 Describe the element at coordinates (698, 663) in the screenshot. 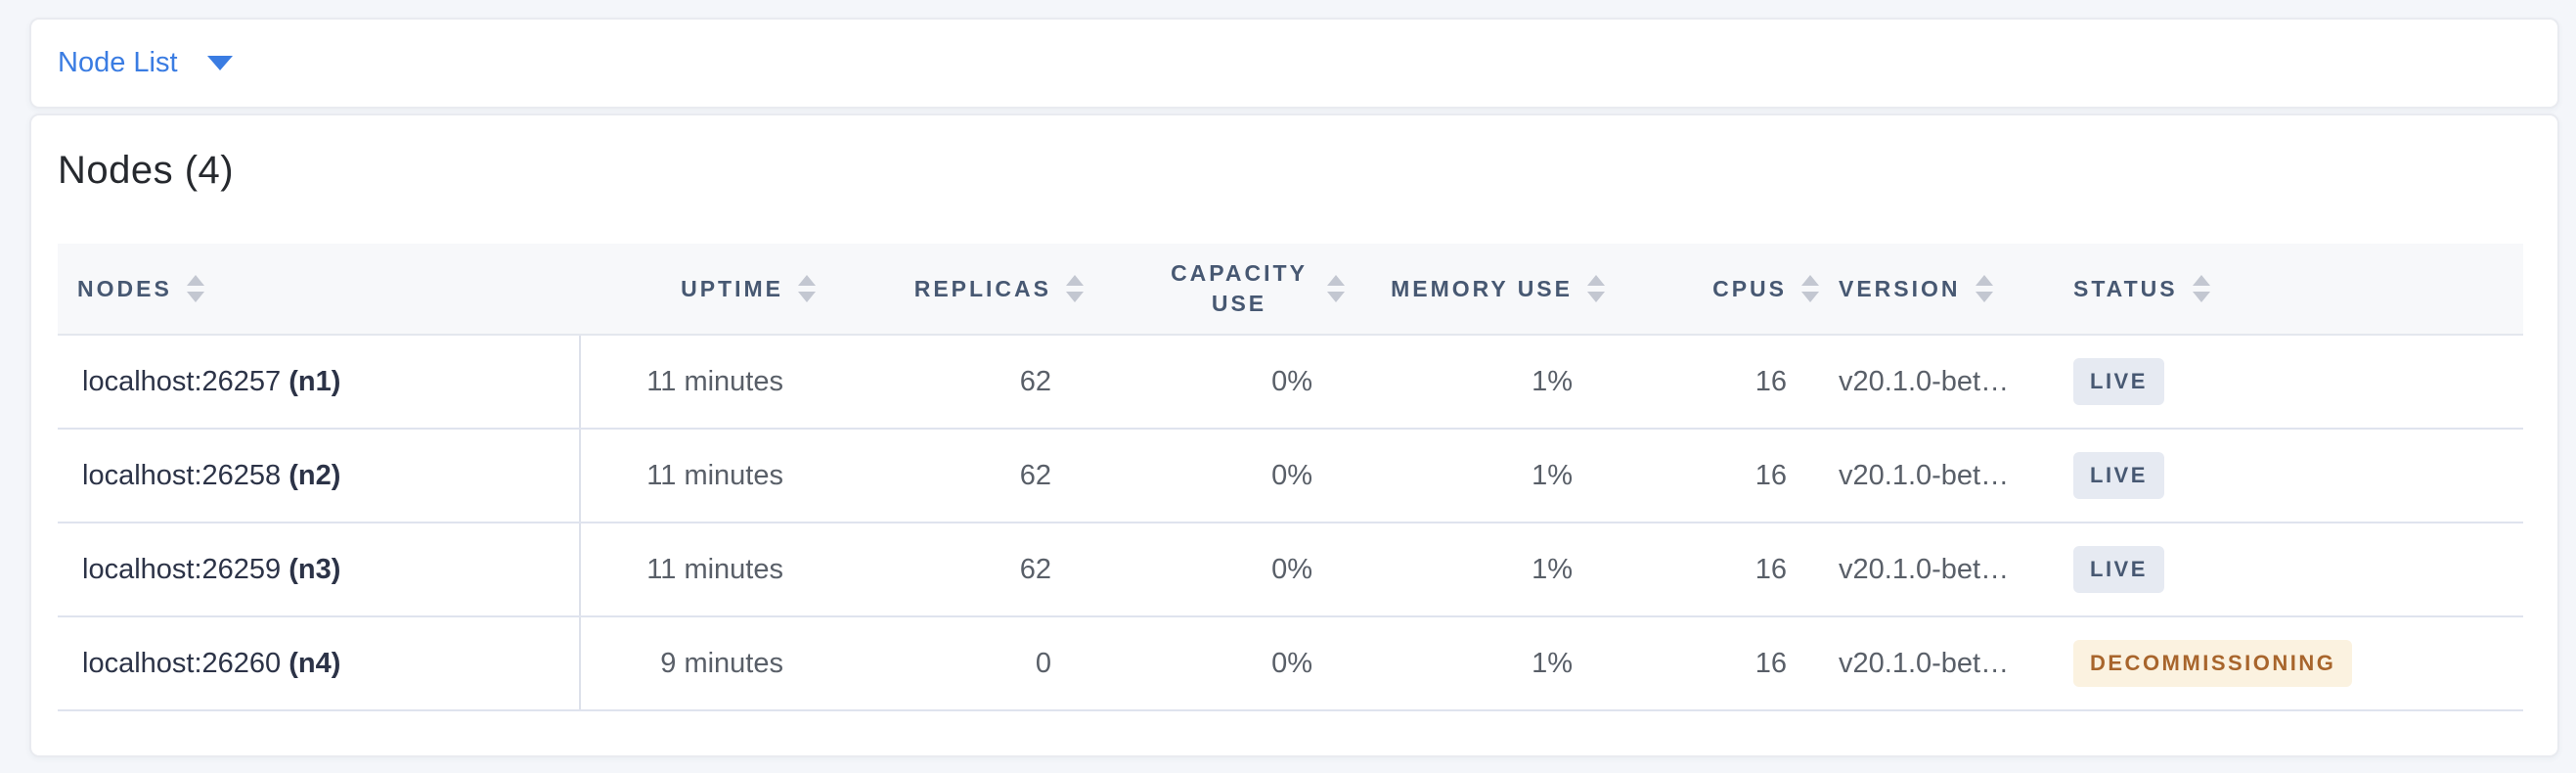

I see `uptime-cell: 9 minutes` at that location.